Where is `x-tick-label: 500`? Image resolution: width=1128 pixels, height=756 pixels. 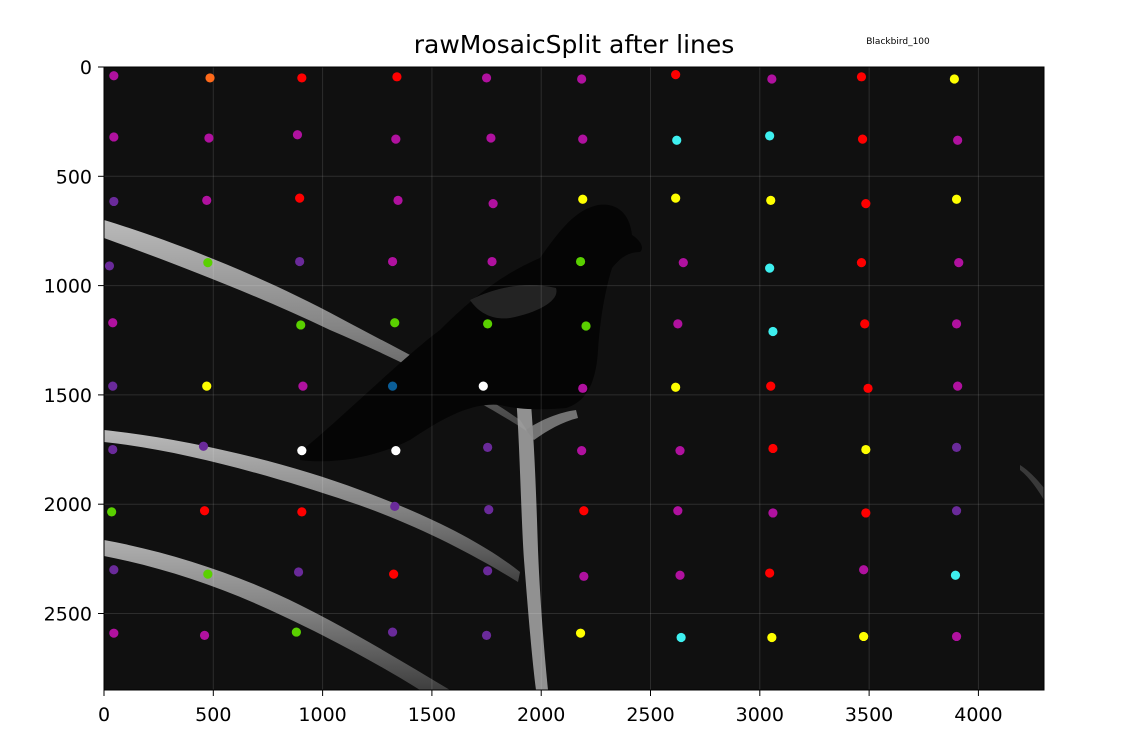 x-tick-label: 500 is located at coordinates (213, 715).